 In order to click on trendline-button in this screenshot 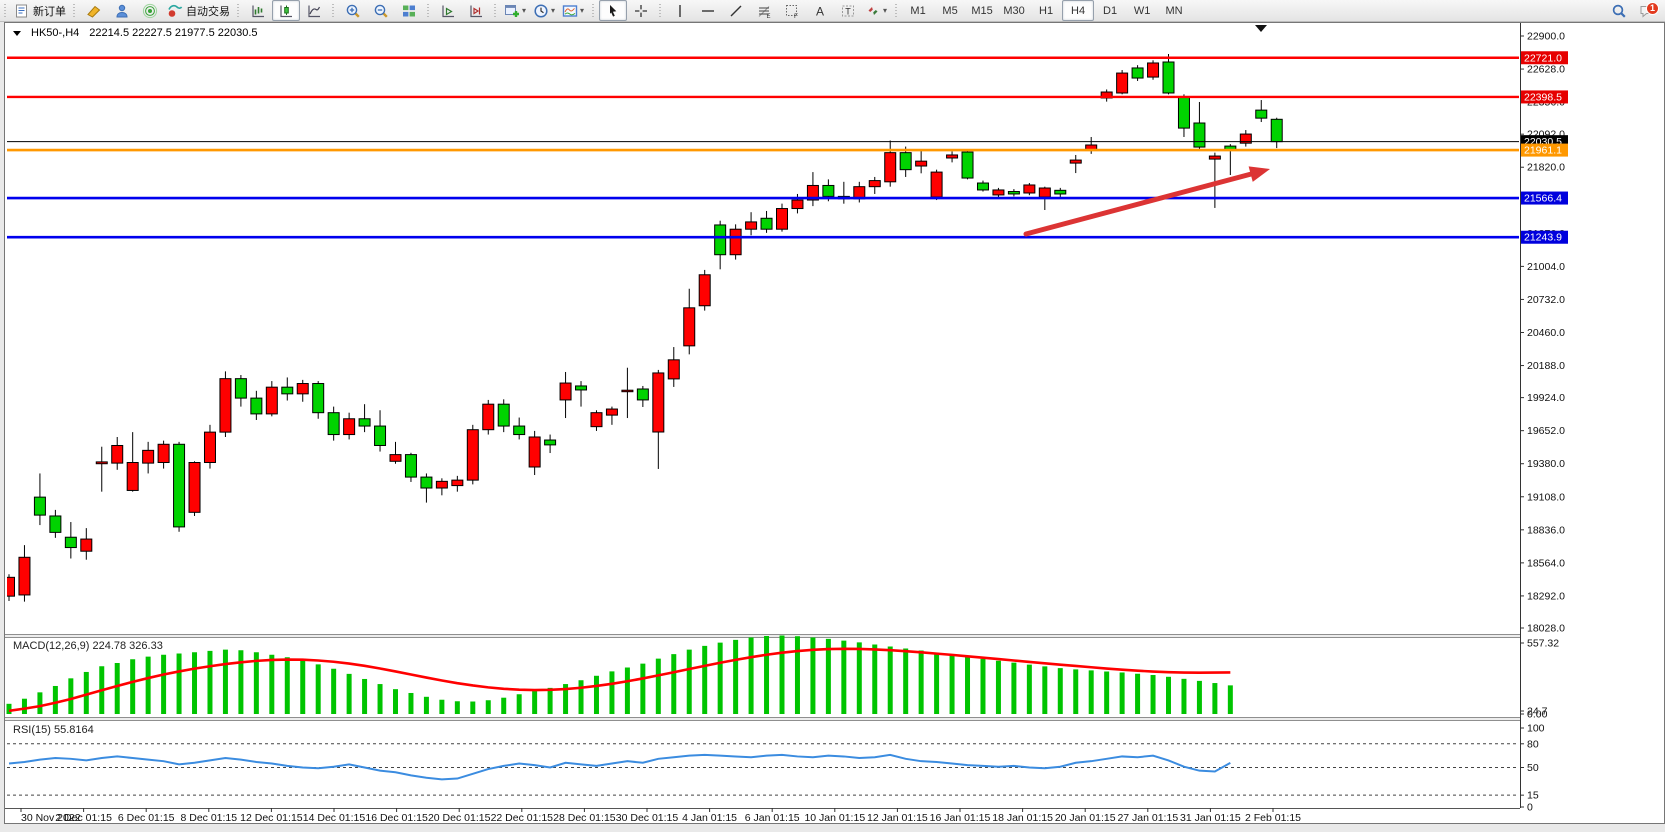, I will do `click(736, 10)`.